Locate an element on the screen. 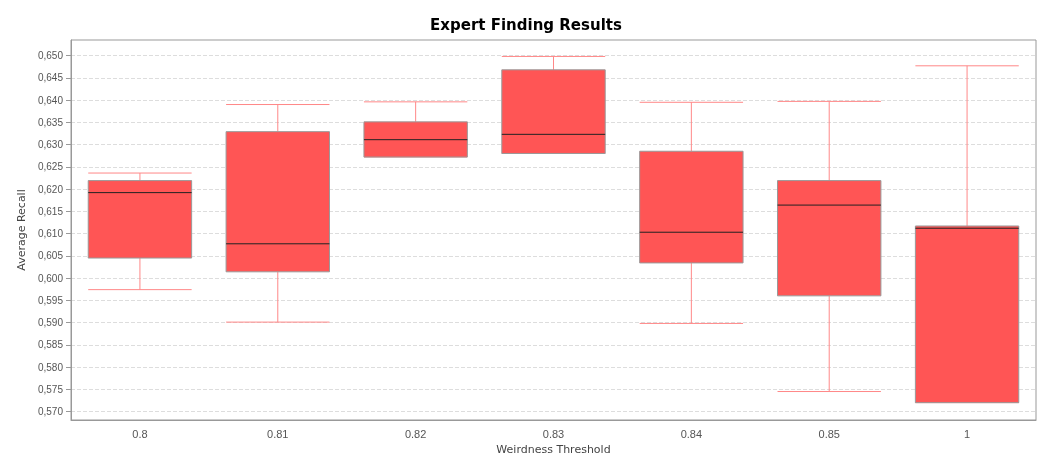 This screenshot has height=474, width=1052. x-tick-label: 0.82 is located at coordinates (415, 433).